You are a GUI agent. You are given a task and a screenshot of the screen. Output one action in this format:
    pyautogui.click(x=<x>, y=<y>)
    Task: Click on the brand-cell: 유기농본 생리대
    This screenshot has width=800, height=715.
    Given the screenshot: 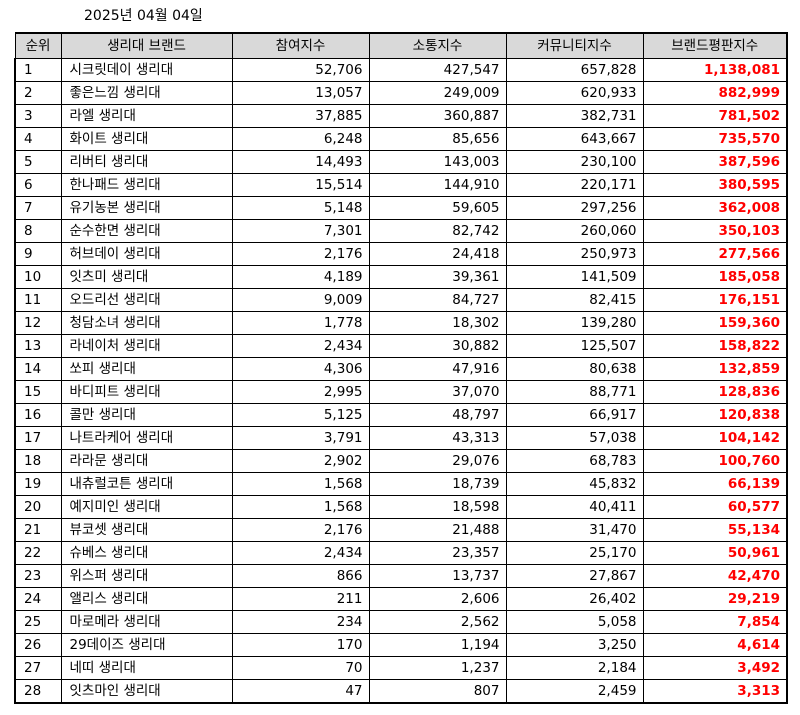 What is the action you would take?
    pyautogui.click(x=146, y=208)
    